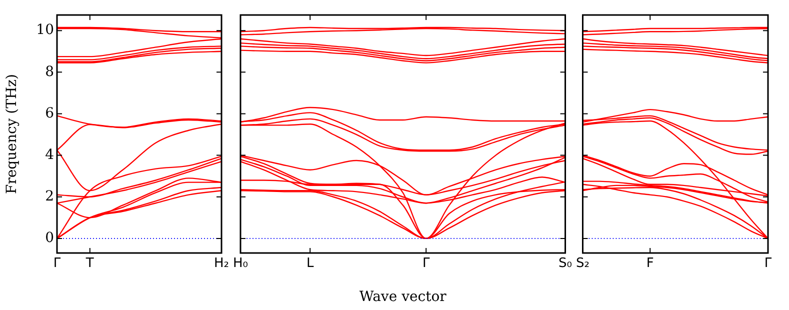 The width and height of the screenshot is (789, 310). What do you see at coordinates (222, 264) in the screenshot?
I see `x-tick-label: H₂` at bounding box center [222, 264].